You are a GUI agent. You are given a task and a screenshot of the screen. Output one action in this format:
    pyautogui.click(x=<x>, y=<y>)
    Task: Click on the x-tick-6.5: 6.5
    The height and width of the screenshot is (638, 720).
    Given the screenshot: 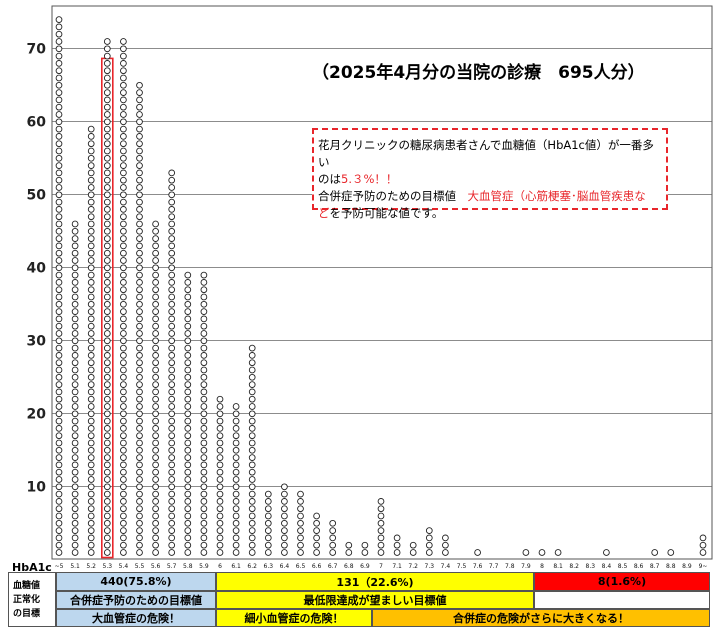 What is the action you would take?
    pyautogui.click(x=301, y=566)
    